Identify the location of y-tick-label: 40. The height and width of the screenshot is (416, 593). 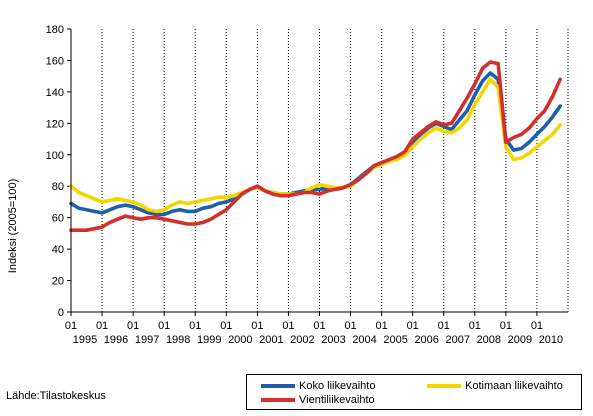
(58, 250).